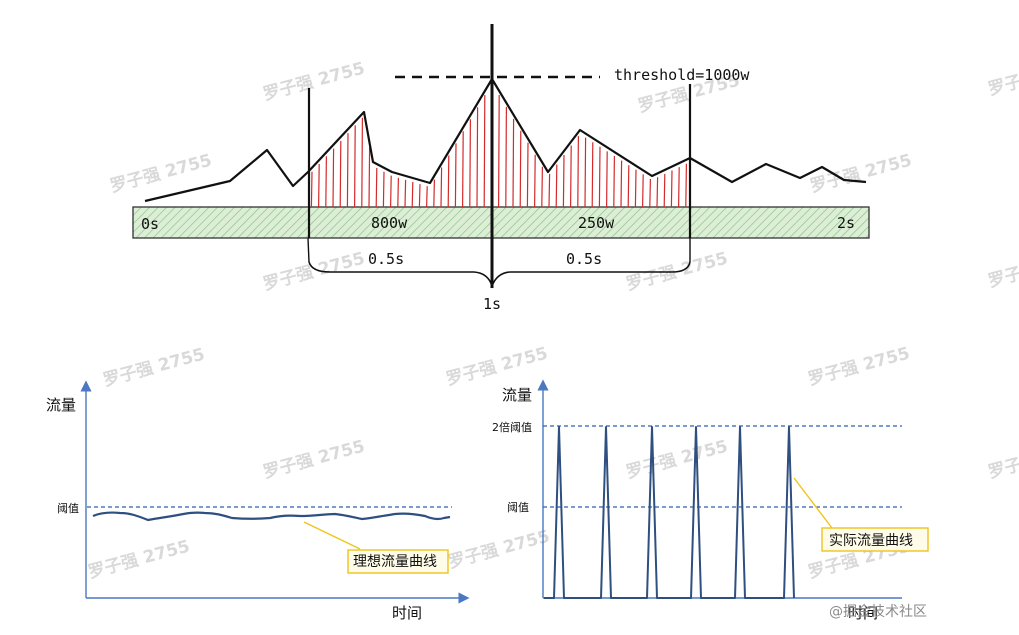  I want to click on time-bar, so click(501, 222).